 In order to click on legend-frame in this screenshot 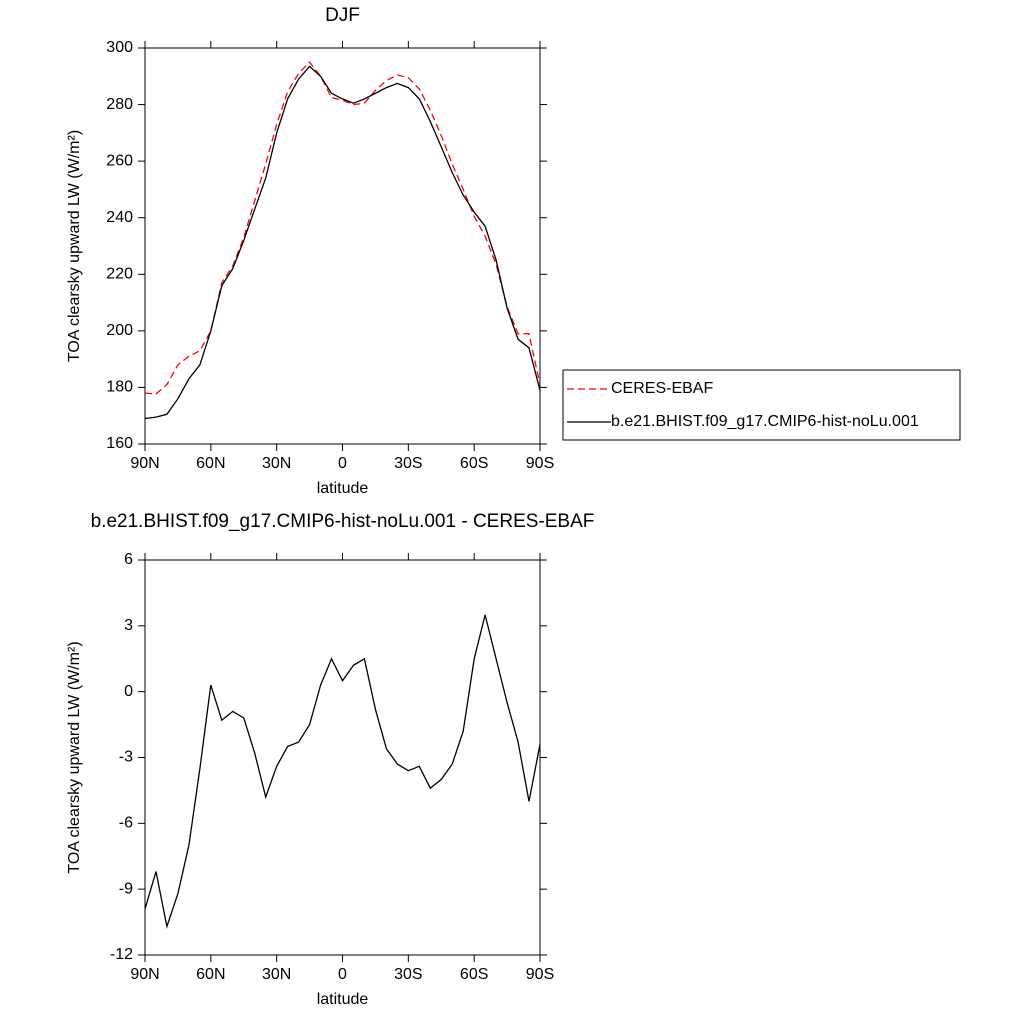, I will do `click(761, 405)`.